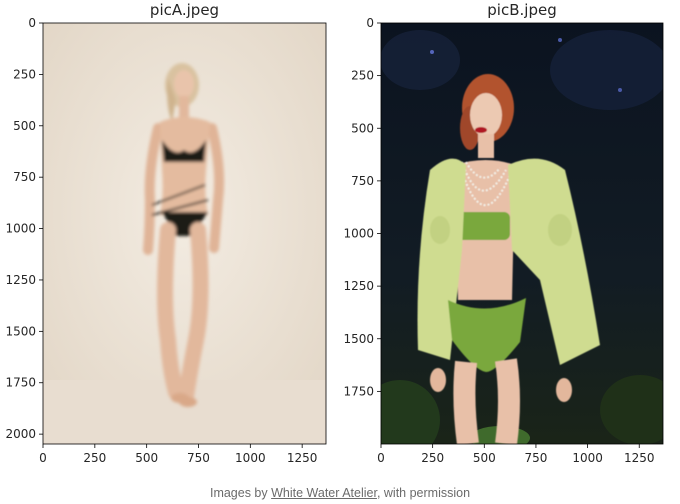  I want to click on y-ticks: 0 250 500 750 1000 1250 1500 1750 2000, so click(24, 228).